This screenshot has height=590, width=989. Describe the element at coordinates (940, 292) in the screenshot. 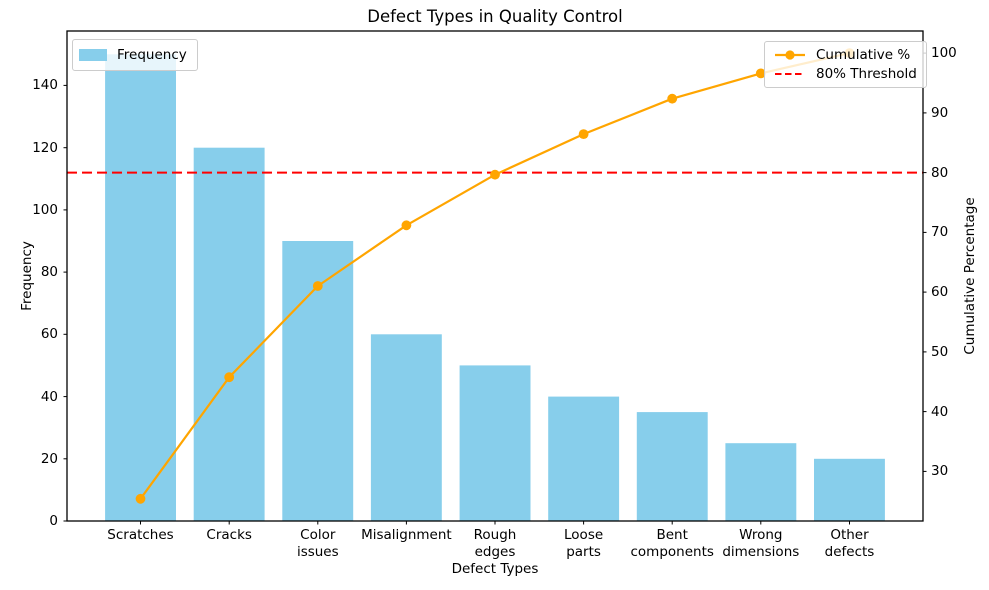

I see `y-tick-label-right: 60` at that location.